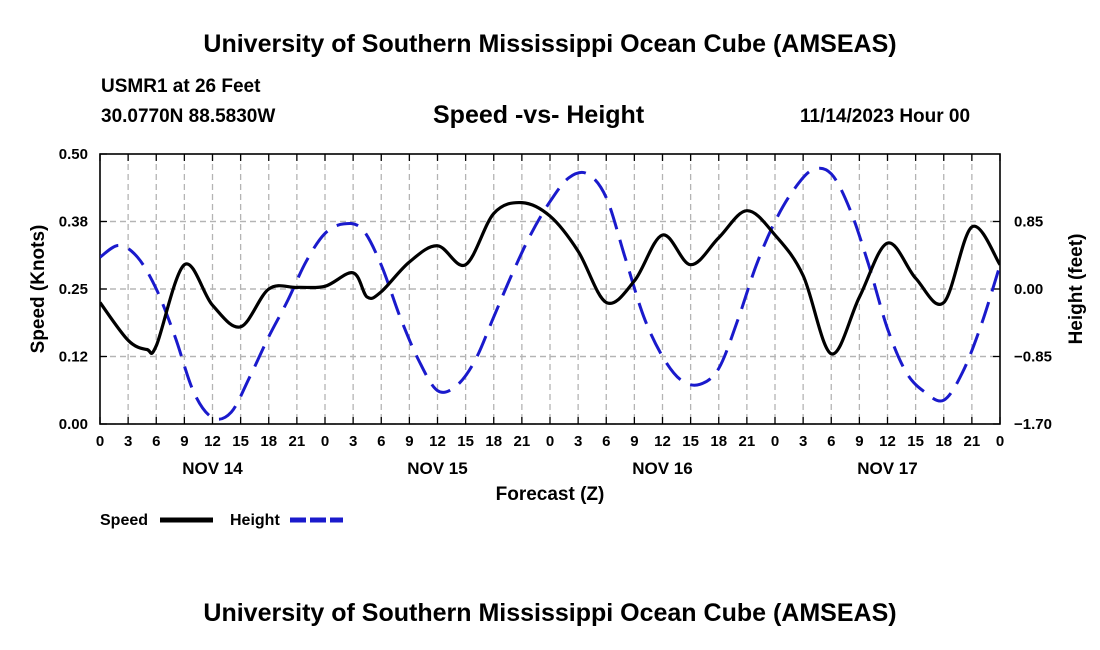 This screenshot has height=650, width=1100. What do you see at coordinates (1028, 222) in the screenshot?
I see `y-tick-label-right: 0.85` at bounding box center [1028, 222].